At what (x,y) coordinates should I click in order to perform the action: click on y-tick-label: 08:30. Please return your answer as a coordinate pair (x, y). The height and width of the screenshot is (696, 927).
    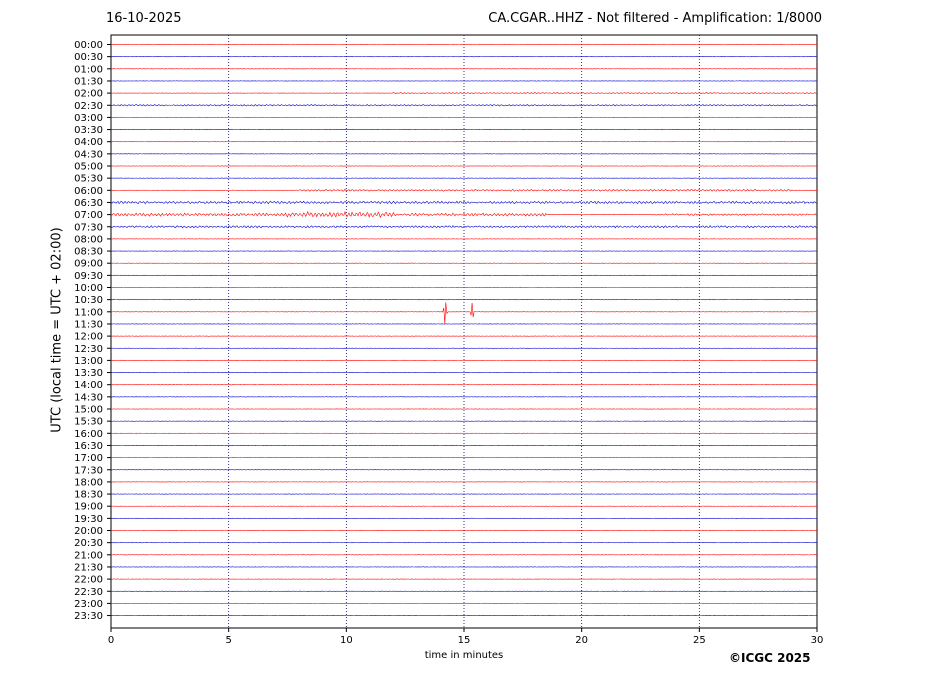
    Looking at the image, I should click on (88, 252).